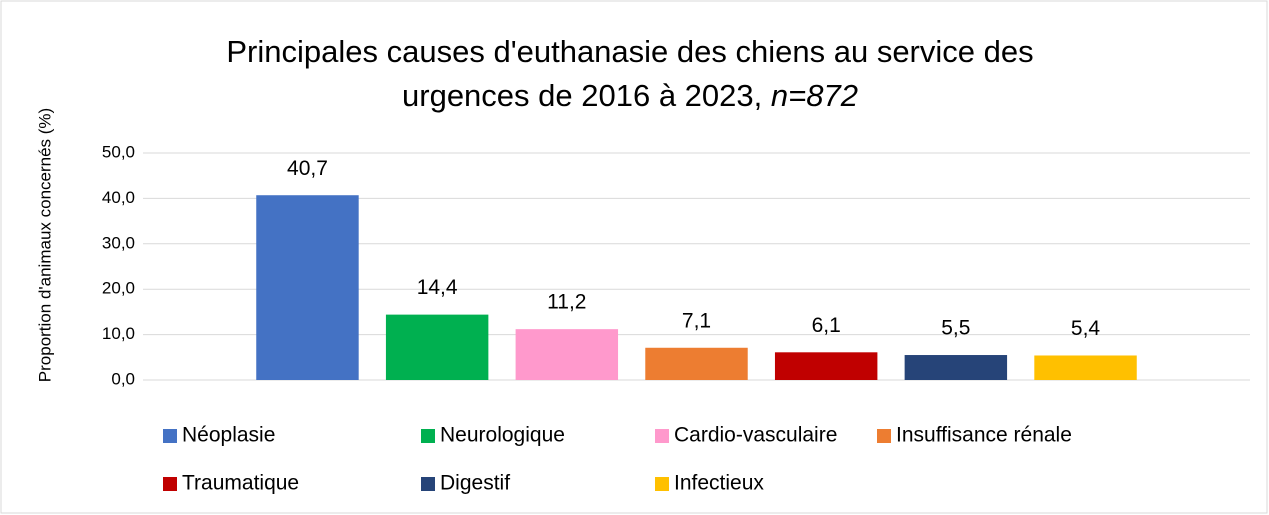 Image resolution: width=1269 pixels, height=515 pixels. Describe the element at coordinates (437, 287) in the screenshot. I see `data-label: 14,4` at that location.